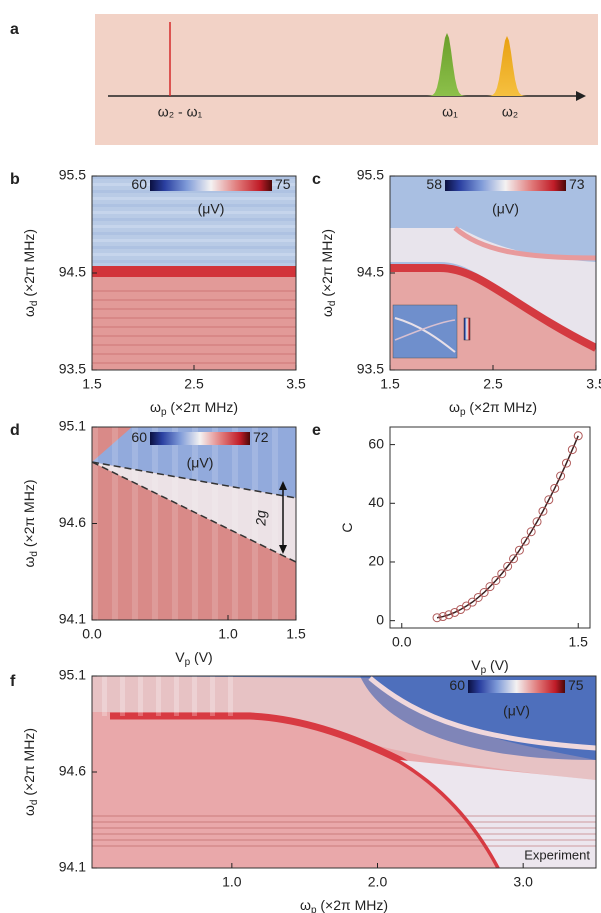 The height and width of the screenshot is (913, 601). What do you see at coordinates (434, 184) in the screenshot?
I see `colorbar-min-label: 58` at bounding box center [434, 184].